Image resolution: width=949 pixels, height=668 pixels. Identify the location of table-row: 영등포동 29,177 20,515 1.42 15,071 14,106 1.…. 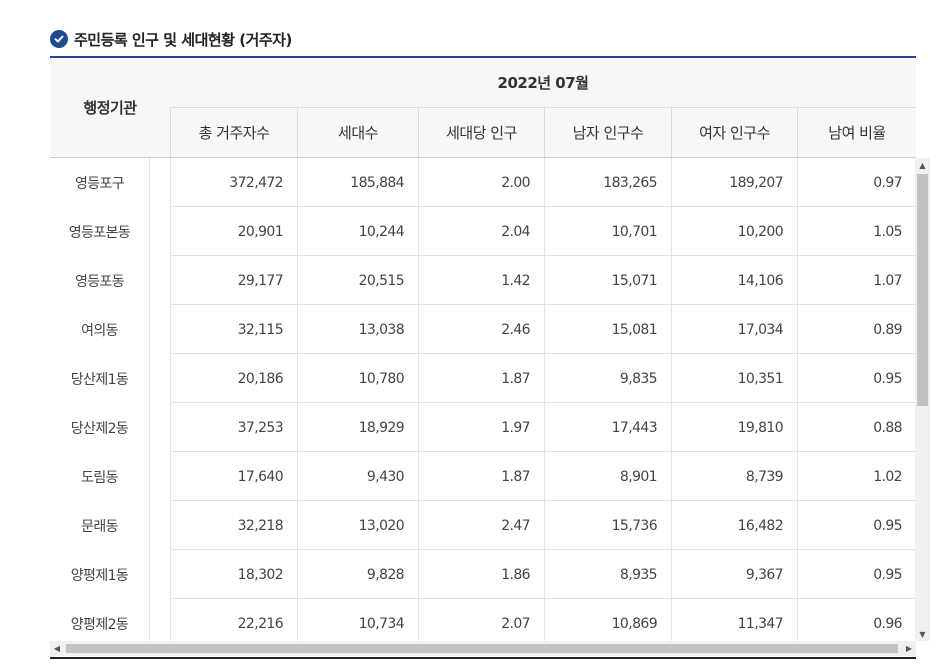
(483, 280).